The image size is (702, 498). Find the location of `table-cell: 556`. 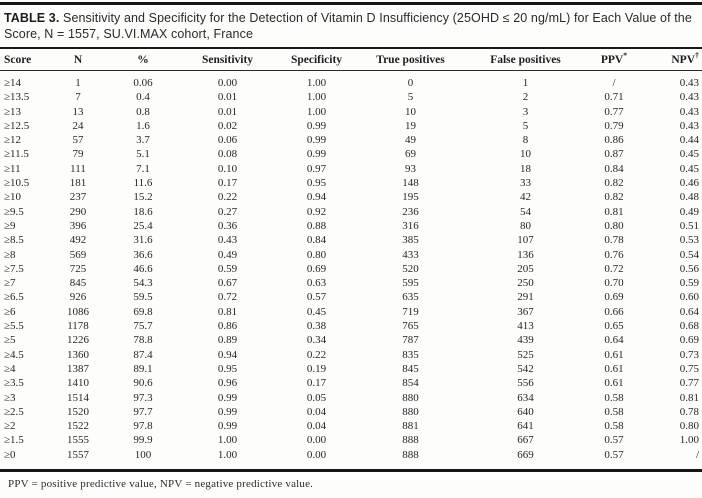

table-cell: 556 is located at coordinates (525, 383).